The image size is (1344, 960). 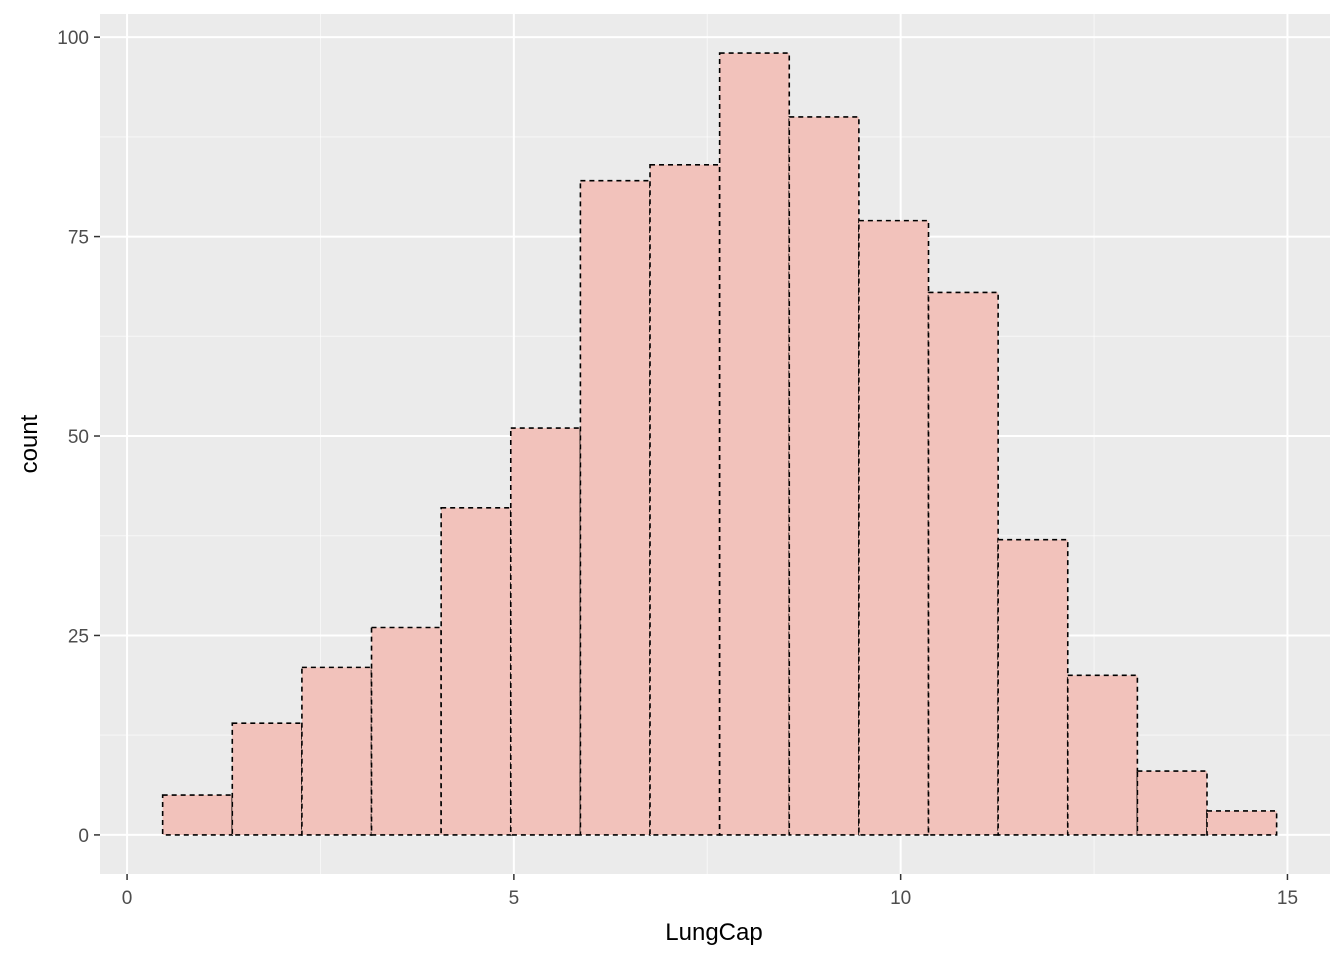 I want to click on y-tick-label: 50, so click(x=78, y=437).